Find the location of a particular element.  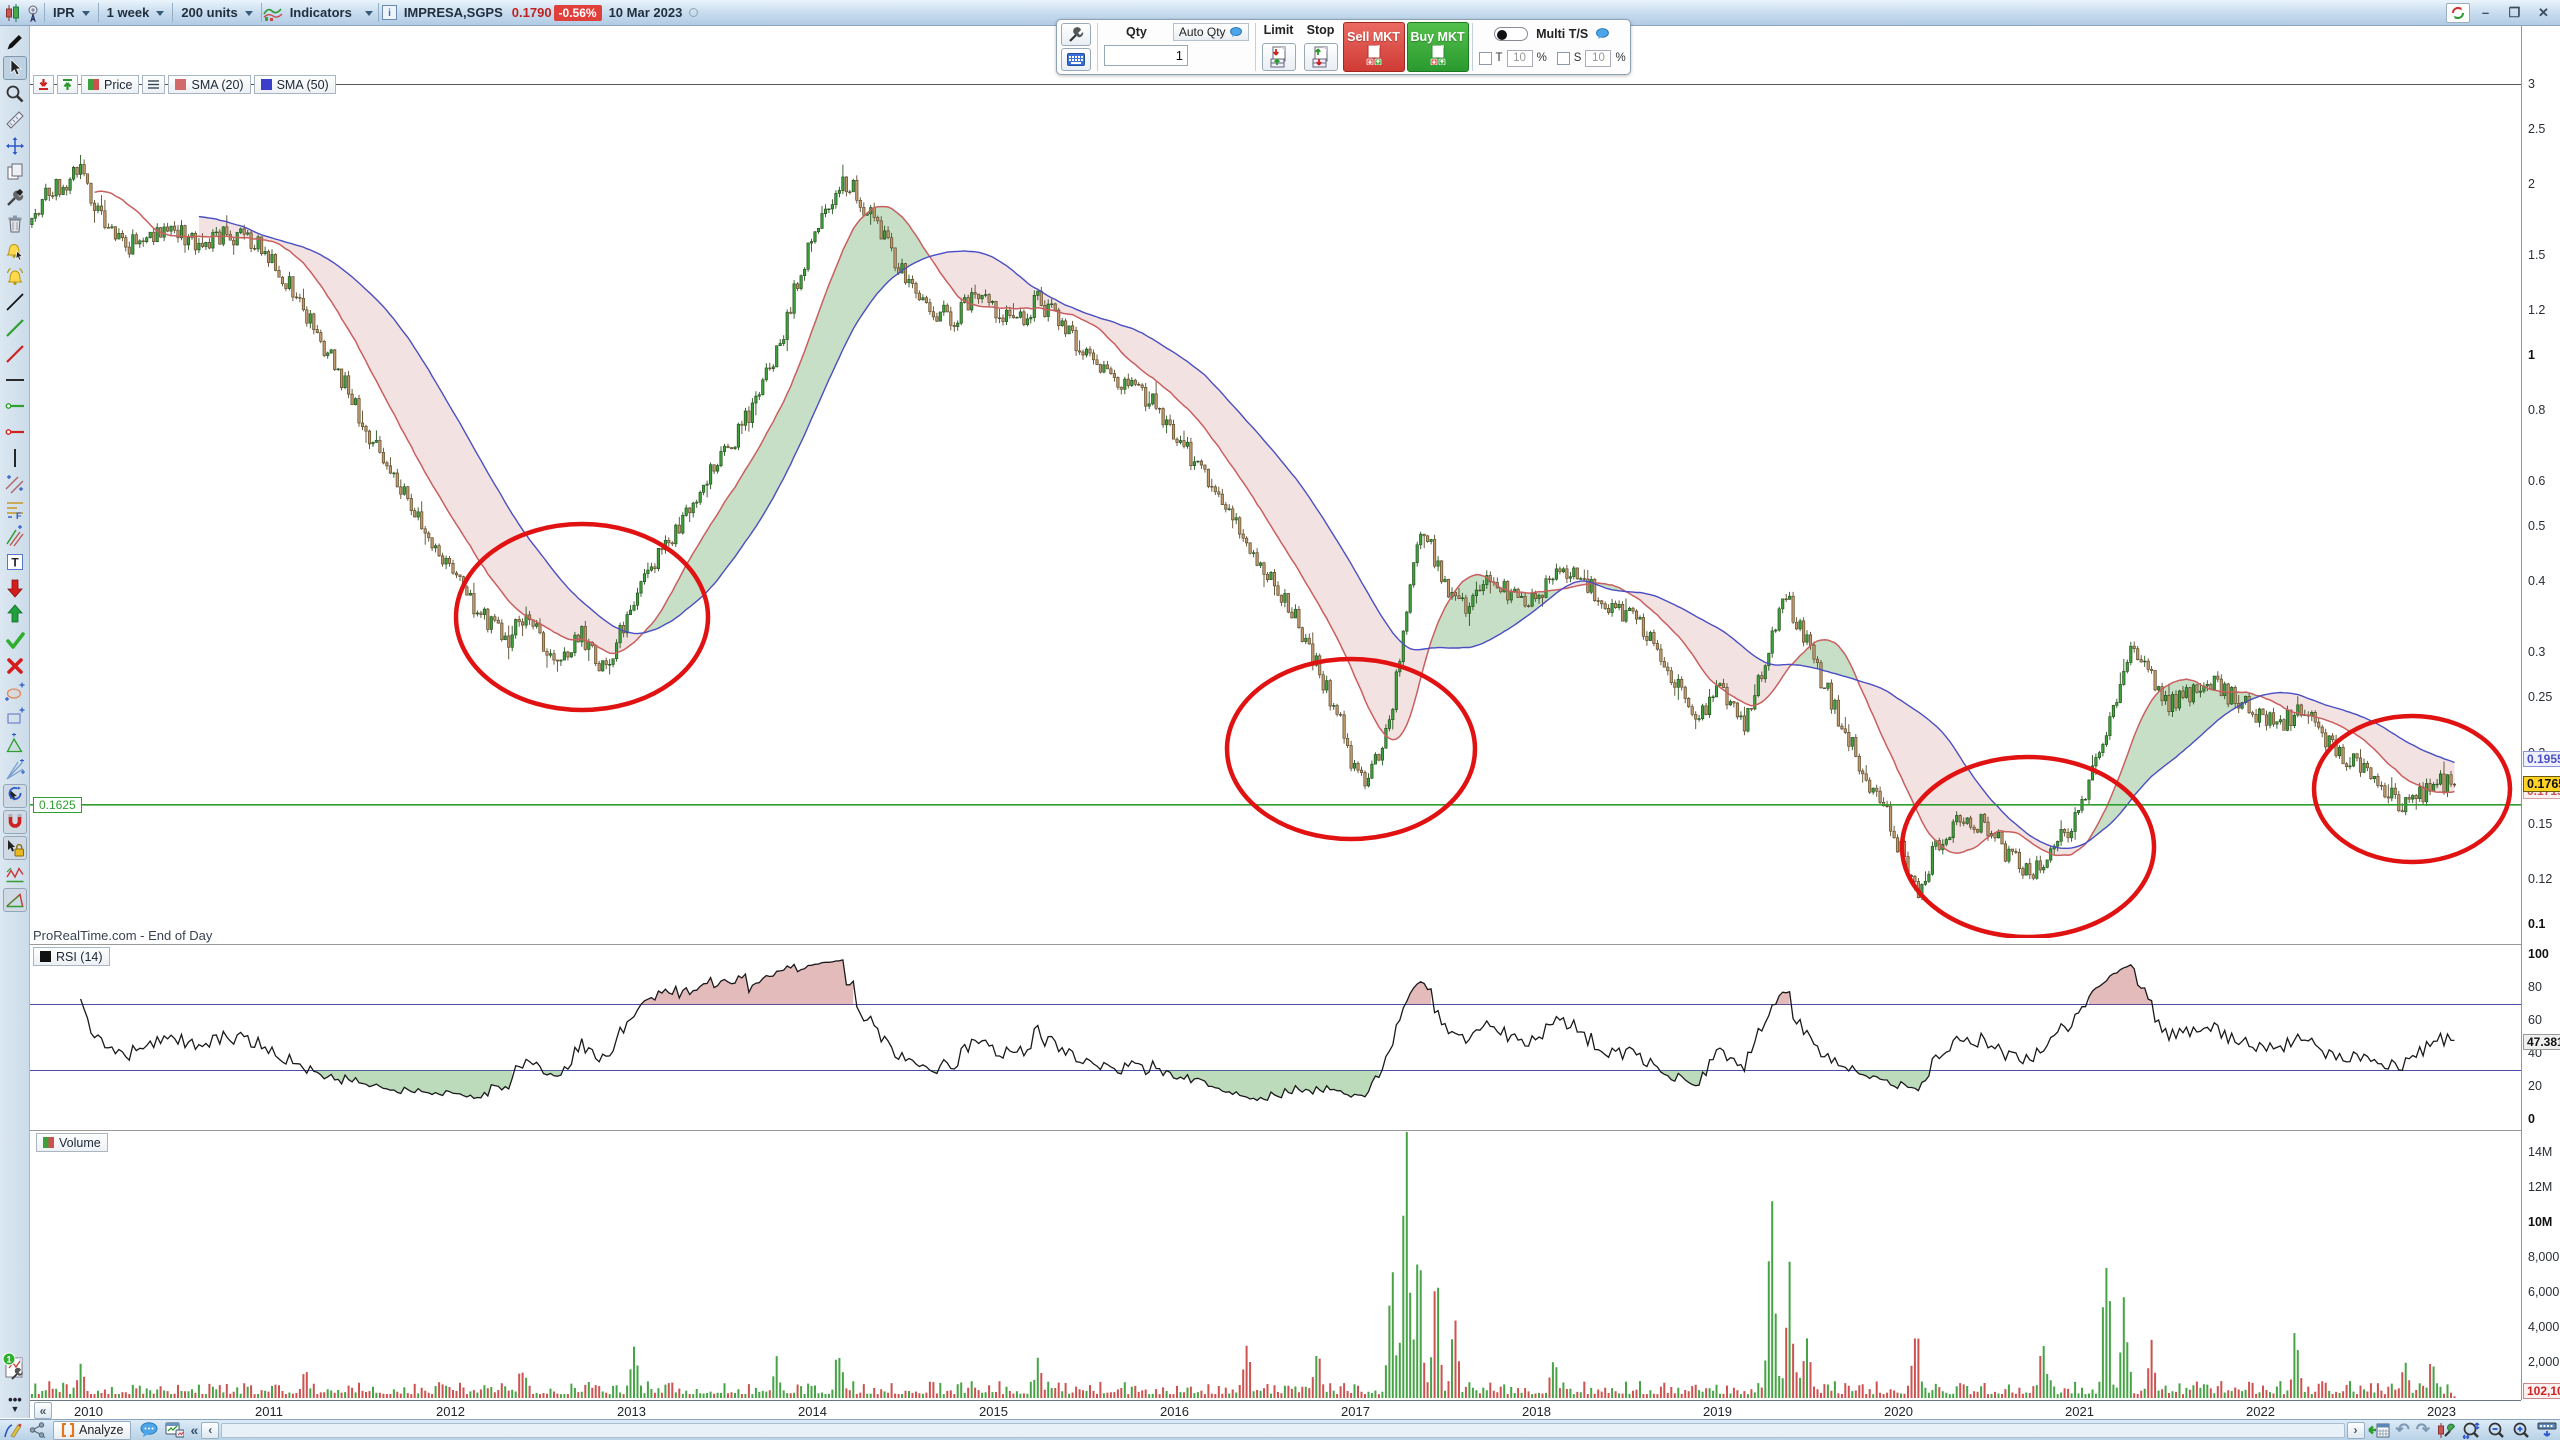

stop-label: Stop is located at coordinates (1320, 30).